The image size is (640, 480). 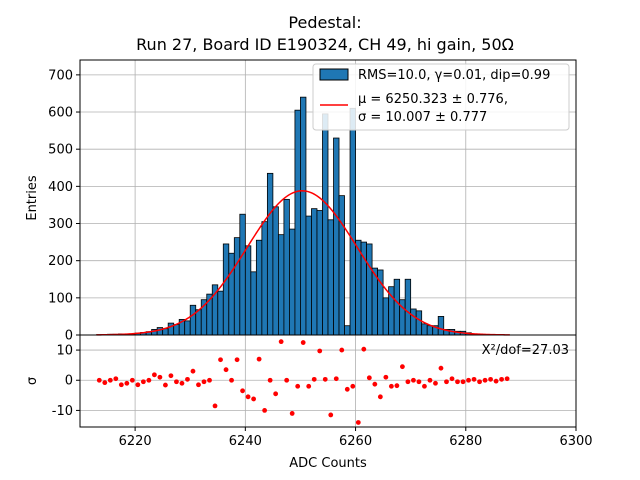 What do you see at coordinates (355, 441) in the screenshot?
I see `x-tick-label: 6260` at bounding box center [355, 441].